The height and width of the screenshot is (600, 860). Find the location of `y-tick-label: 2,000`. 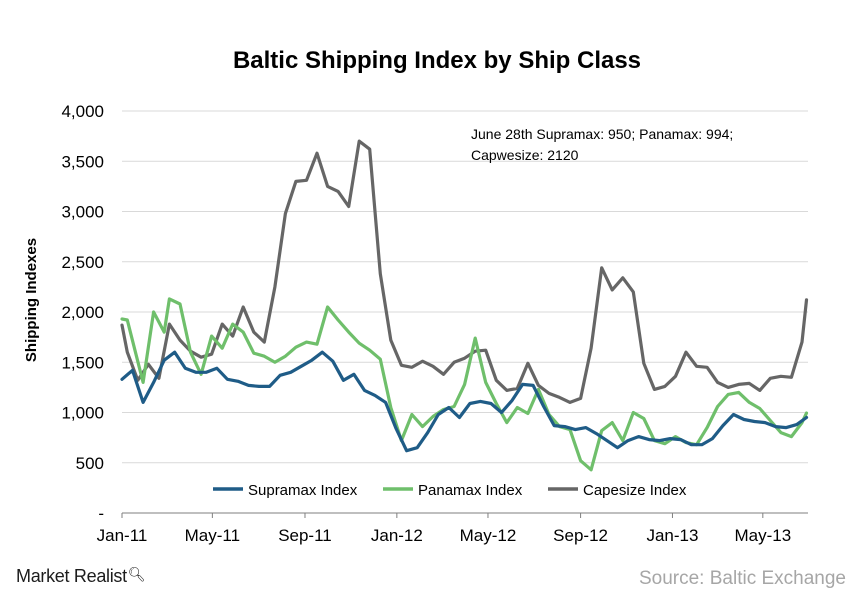

y-tick-label: 2,000 is located at coordinates (82, 312).